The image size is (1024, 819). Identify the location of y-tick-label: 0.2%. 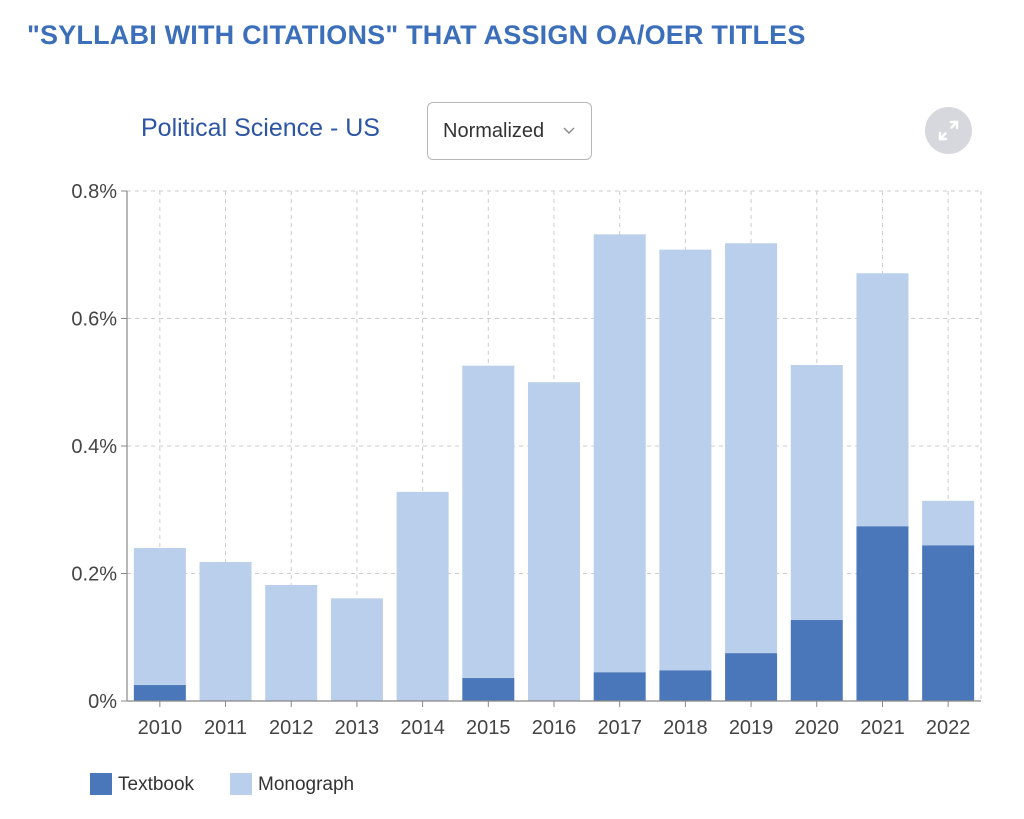
(94, 575).